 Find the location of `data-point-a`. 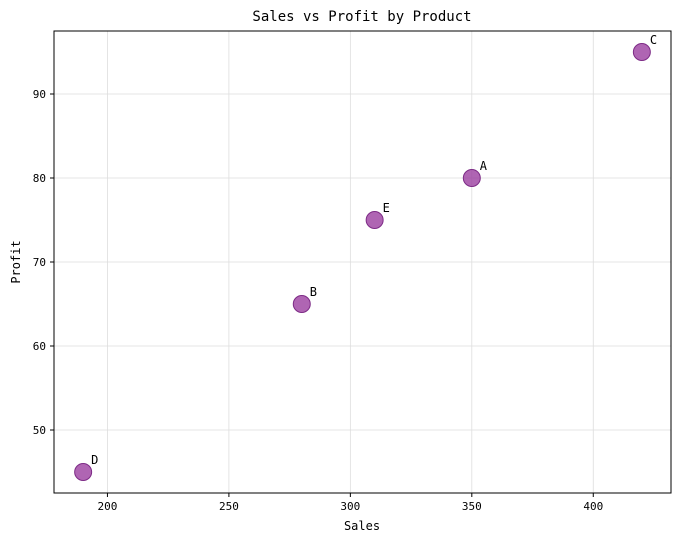

data-point-a is located at coordinates (471, 178).